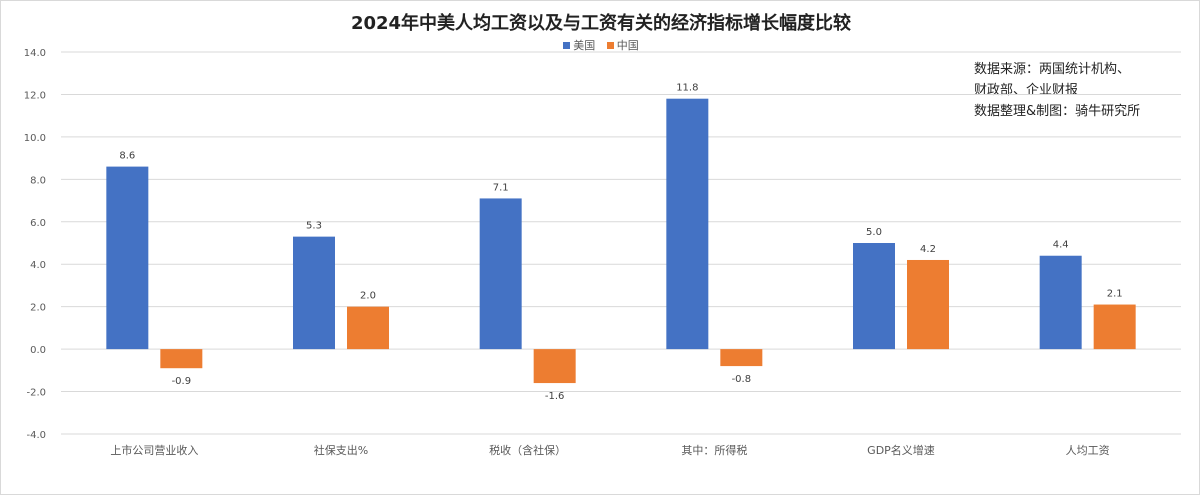  What do you see at coordinates (341, 450) in the screenshot?
I see `category-label: 社保支出%` at bounding box center [341, 450].